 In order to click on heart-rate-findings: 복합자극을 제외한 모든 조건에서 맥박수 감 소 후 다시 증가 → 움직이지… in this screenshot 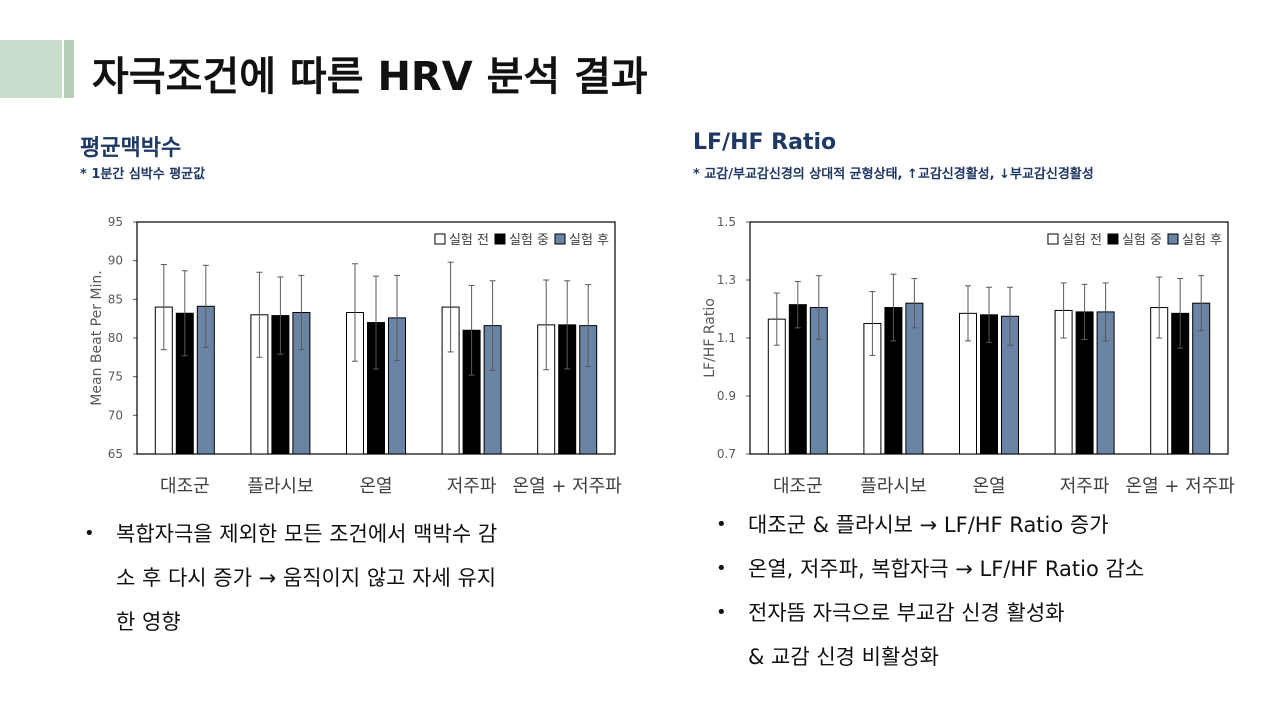, I will do `click(360, 578)`.